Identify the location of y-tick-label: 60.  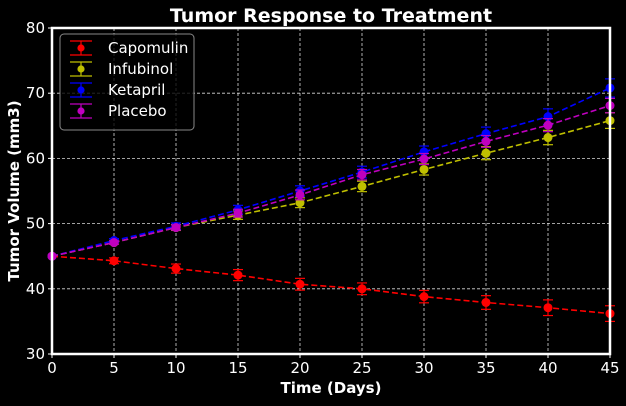
(35, 158).